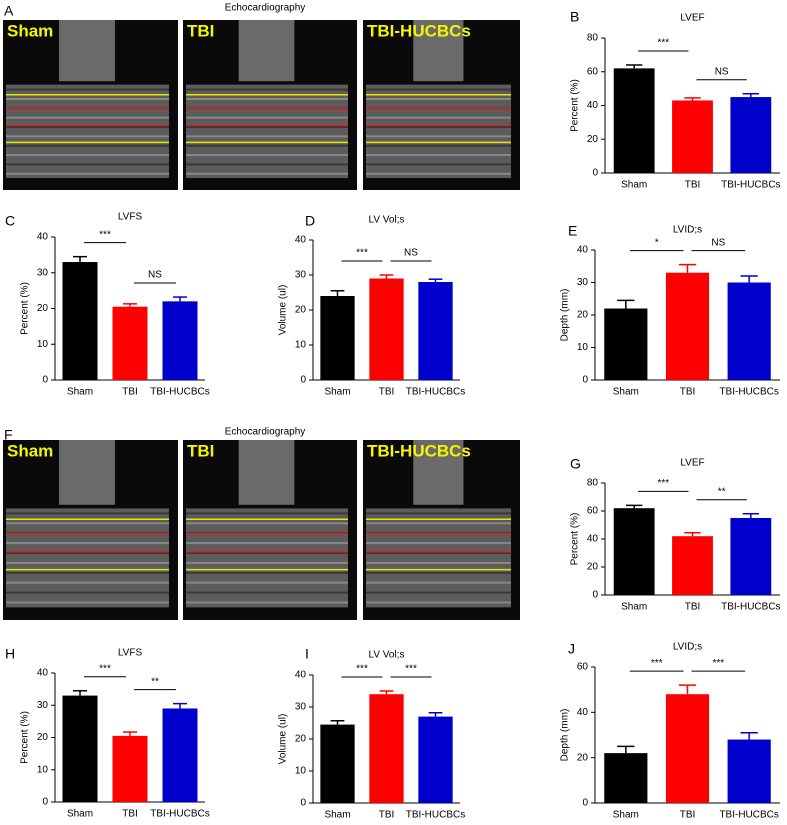 The width and height of the screenshot is (787, 825). I want to click on significance-label: **, so click(722, 491).